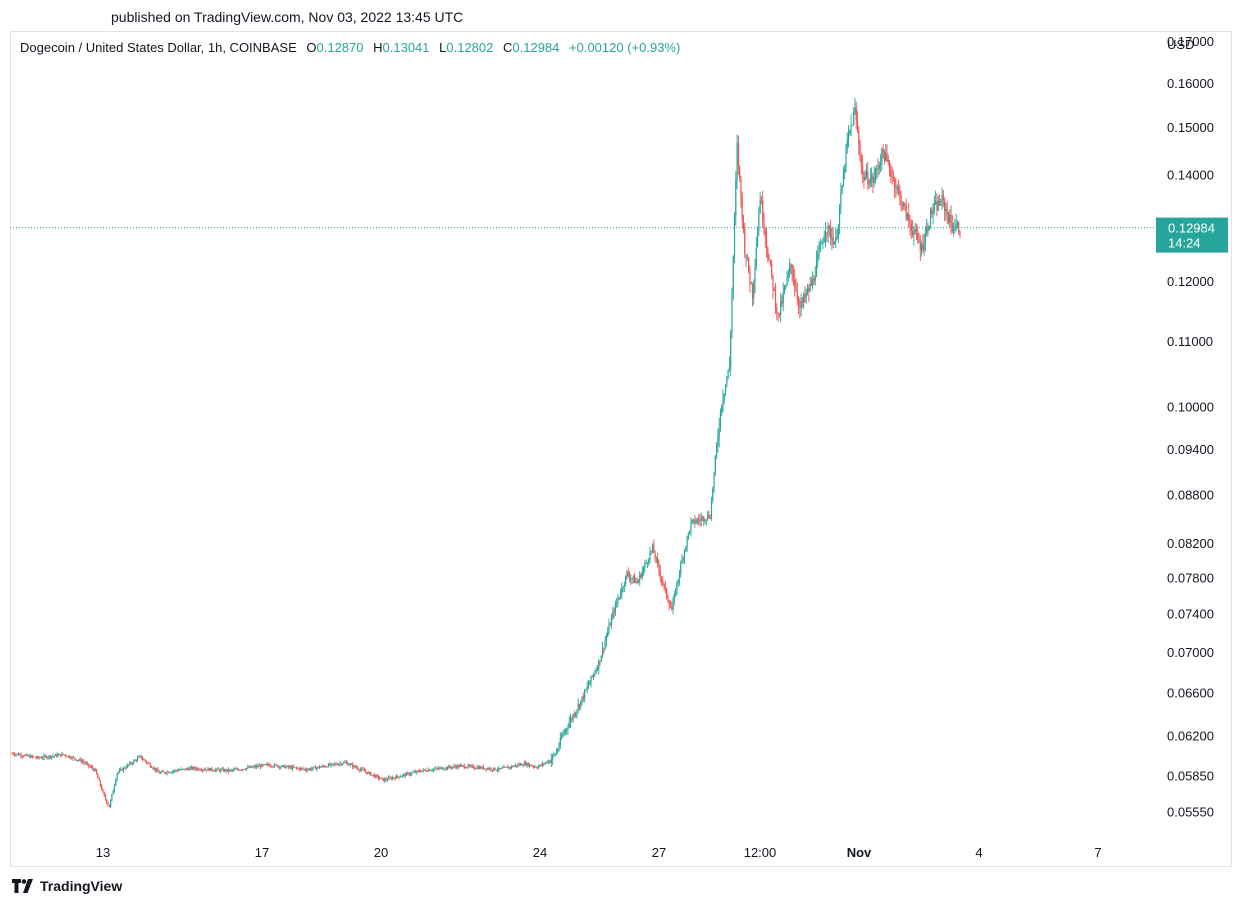  I want to click on time-axis: 13 17 20 24 27 12:00 Nov 4 7, so click(599, 852).